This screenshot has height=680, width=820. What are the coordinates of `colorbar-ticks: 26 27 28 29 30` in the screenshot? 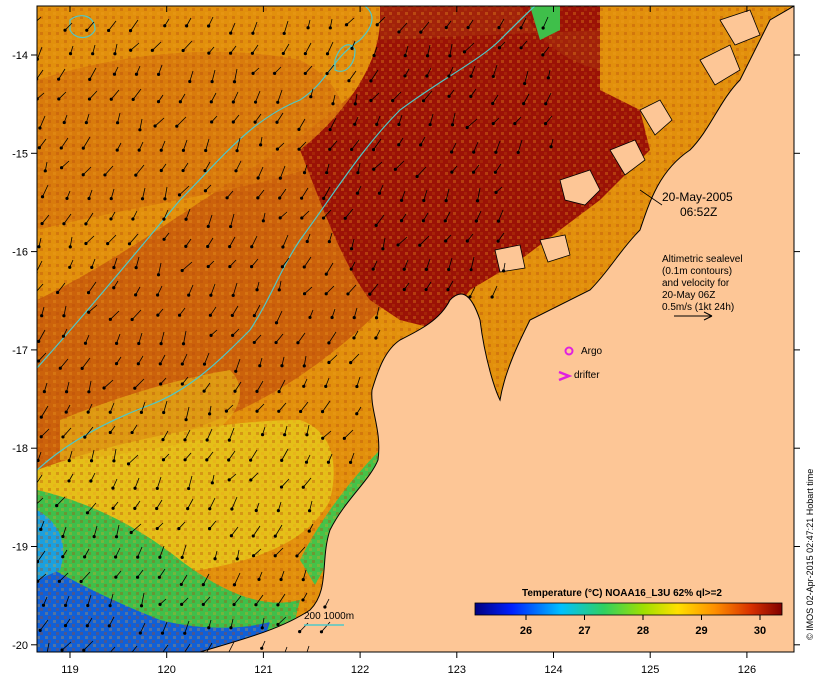 It's located at (643, 626).